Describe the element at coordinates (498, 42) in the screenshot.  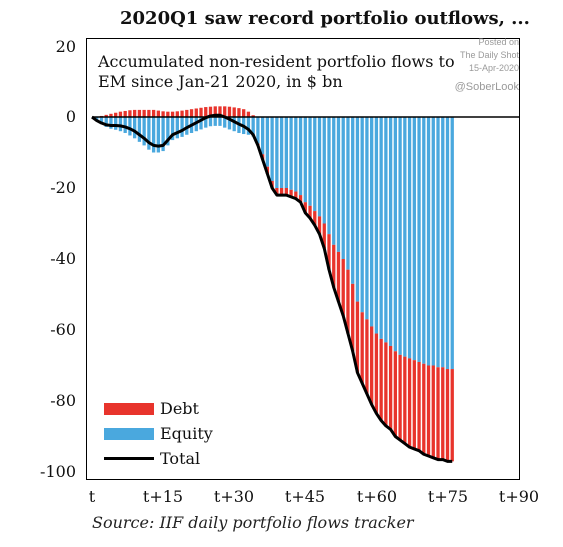
I see `watermark-line-1: Posted on` at that location.